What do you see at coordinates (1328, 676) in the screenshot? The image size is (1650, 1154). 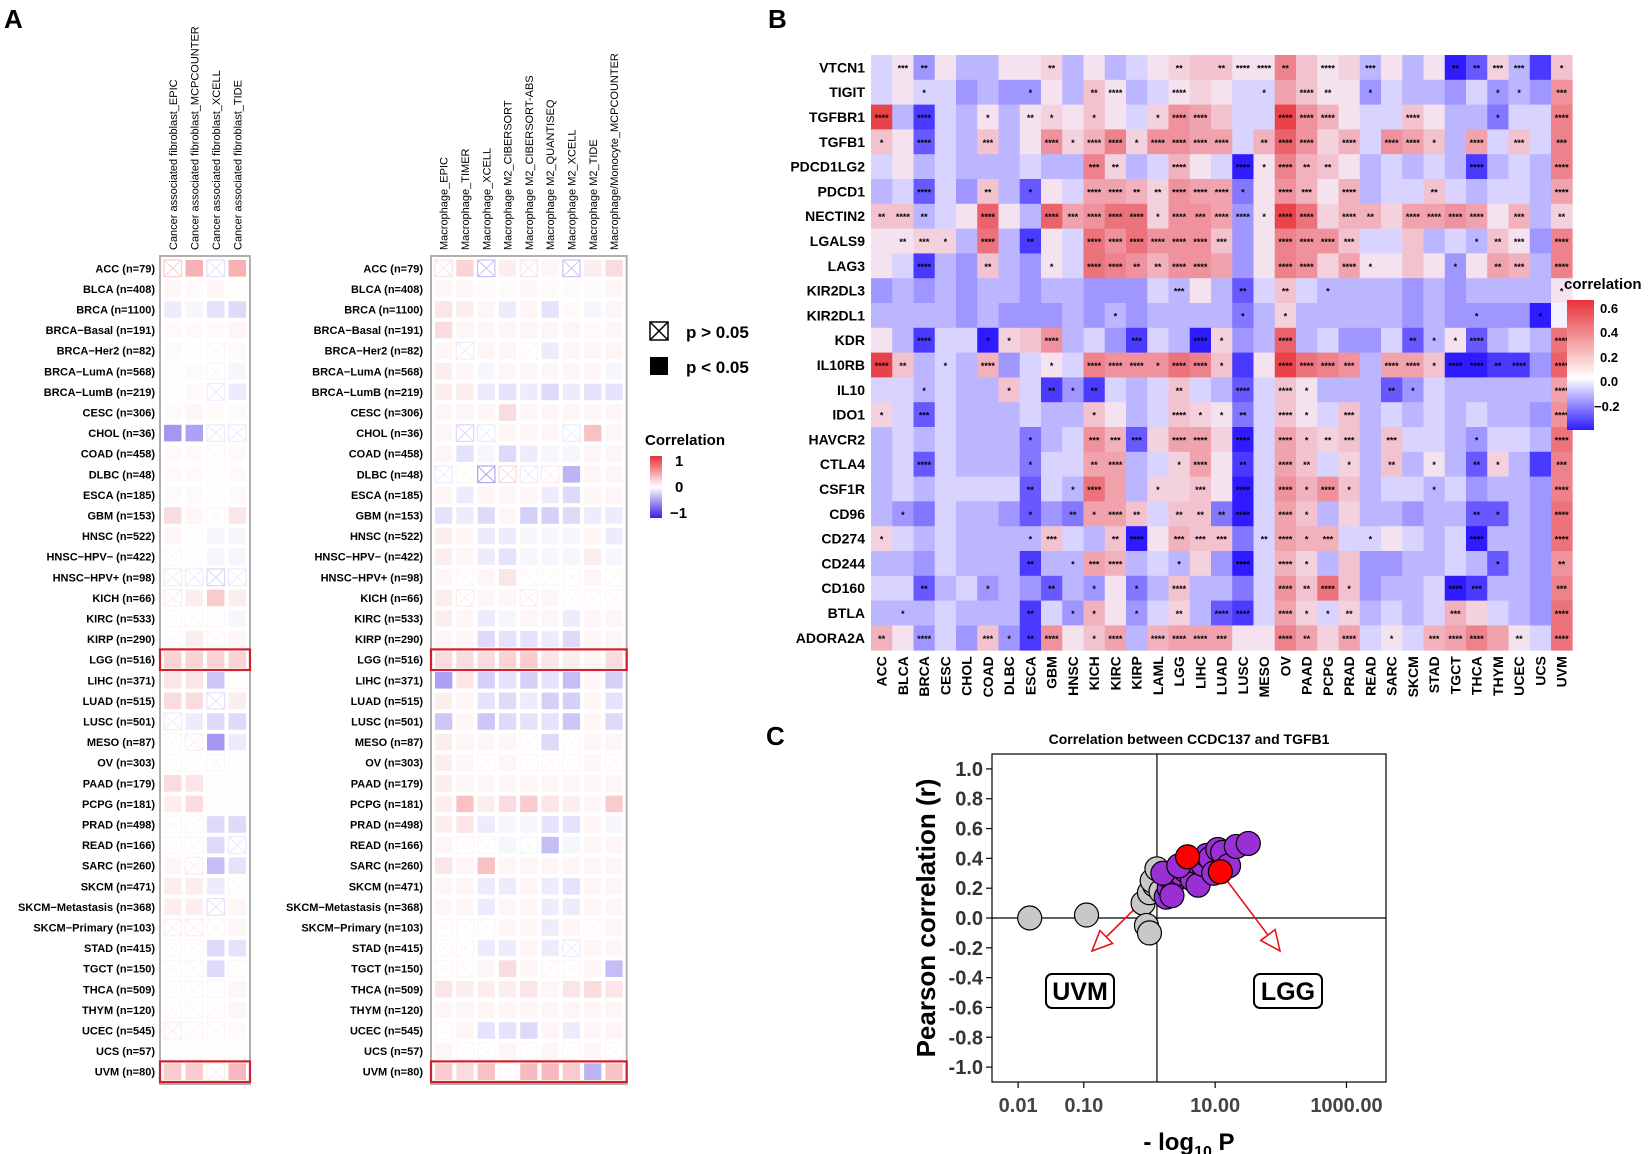 I see `cancer-label: PCPG` at bounding box center [1328, 676].